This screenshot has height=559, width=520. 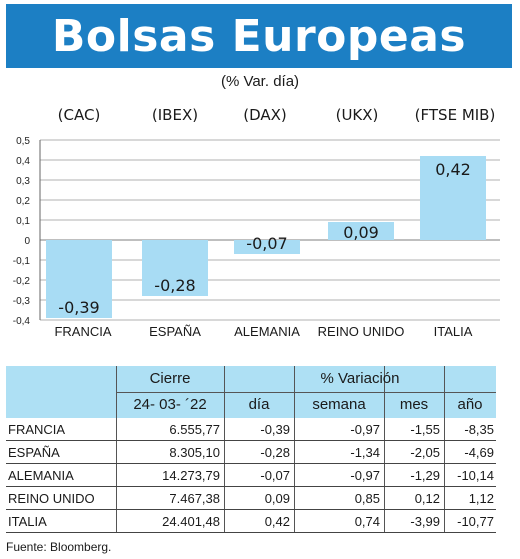 What do you see at coordinates (414, 404) in the screenshot?
I see `header-mes: mes` at bounding box center [414, 404].